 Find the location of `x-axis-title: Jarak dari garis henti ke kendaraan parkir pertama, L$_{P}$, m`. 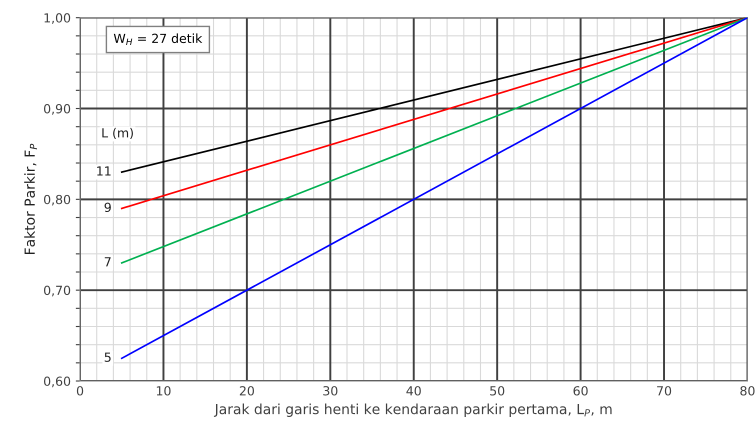

x-axis-title: Jarak dari garis henti ke kendaraan parkir pertama, L$_{P}$, m is located at coordinates (413, 410).